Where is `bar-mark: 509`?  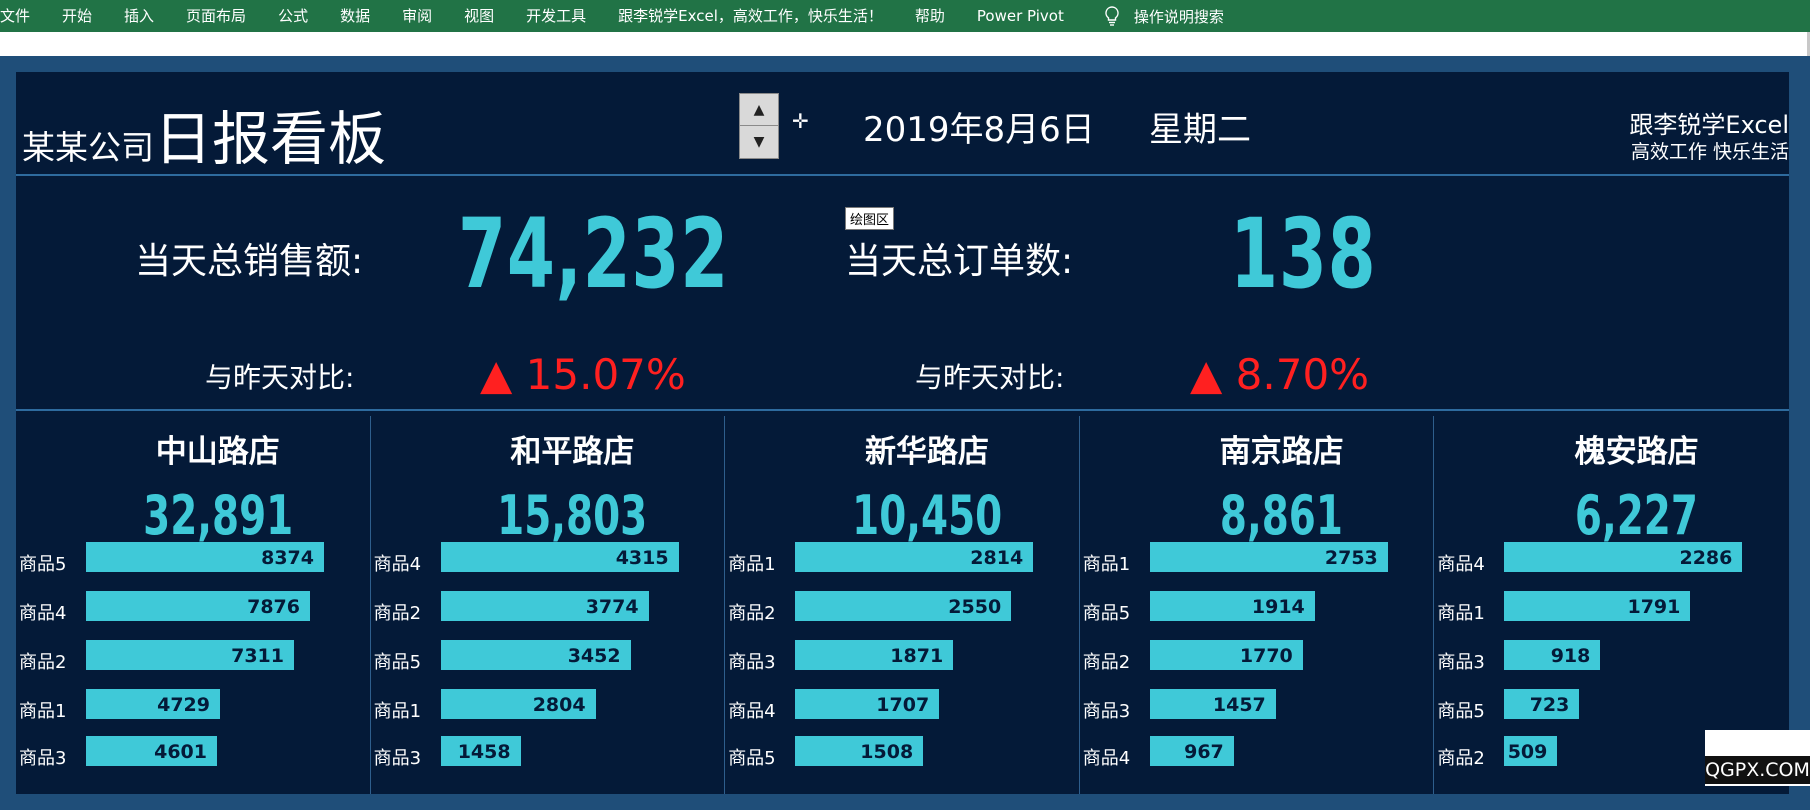 bar-mark: 509 is located at coordinates (1531, 751).